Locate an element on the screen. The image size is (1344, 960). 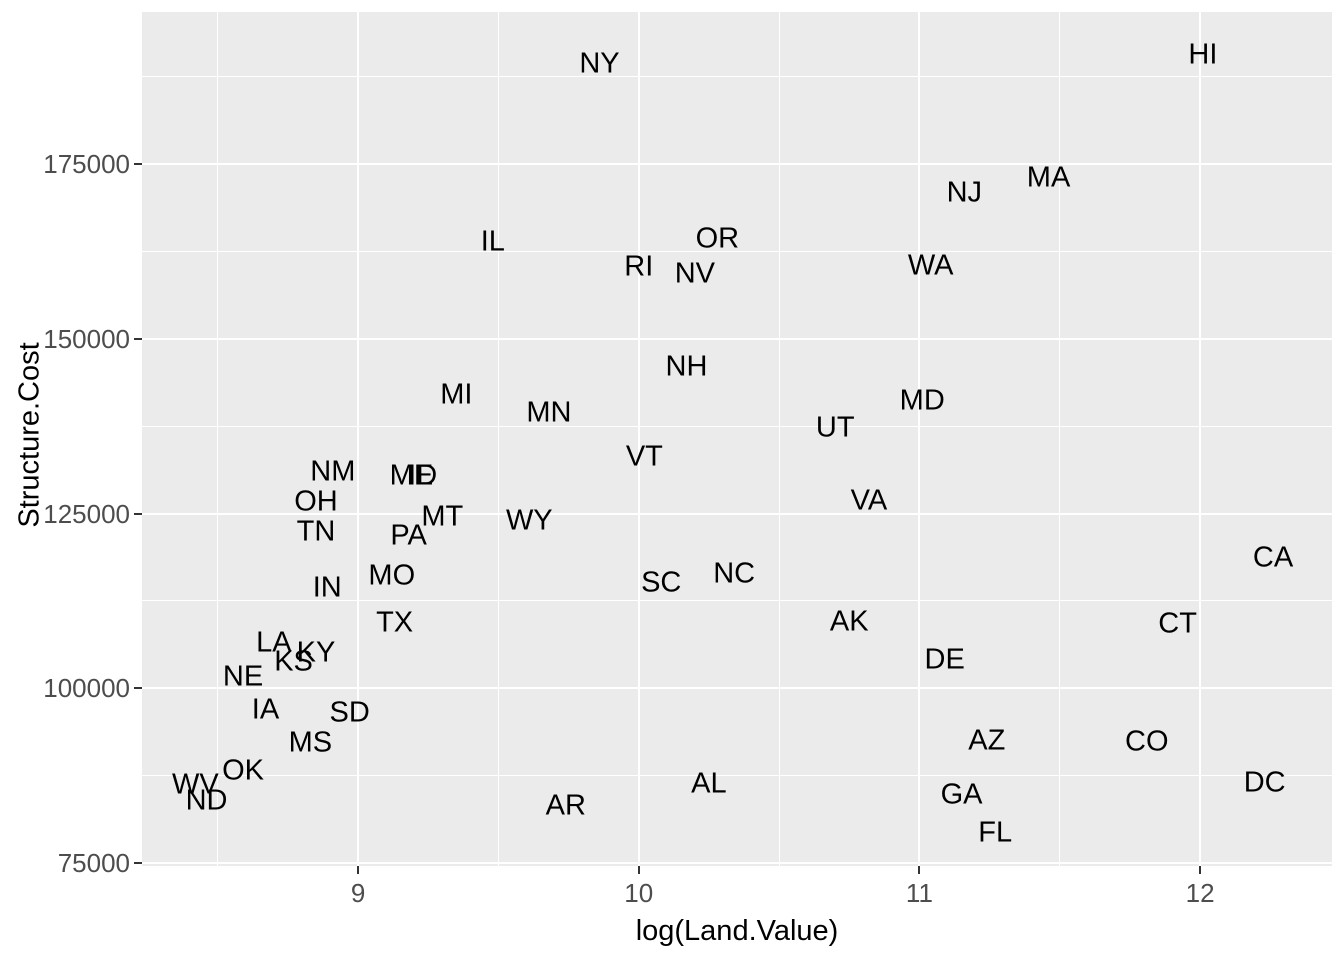
data-point-label-IA: IA is located at coordinates (265, 709).